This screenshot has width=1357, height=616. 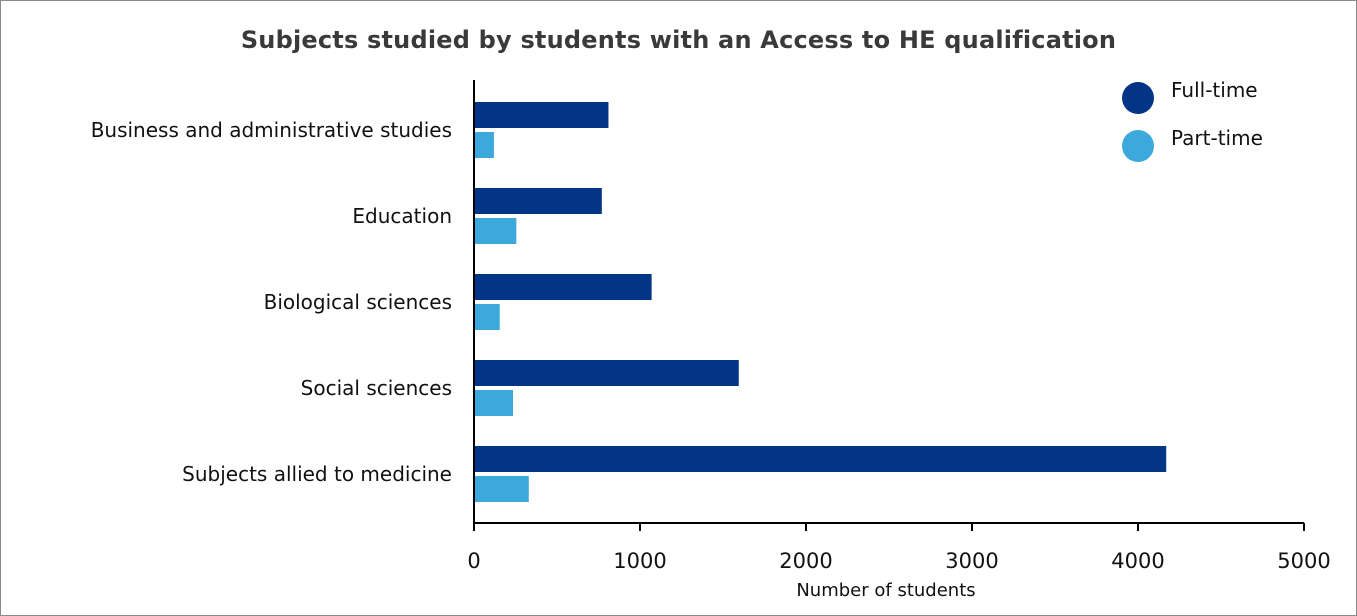 What do you see at coordinates (639, 561) in the screenshot?
I see `x-tick-label: 1000` at bounding box center [639, 561].